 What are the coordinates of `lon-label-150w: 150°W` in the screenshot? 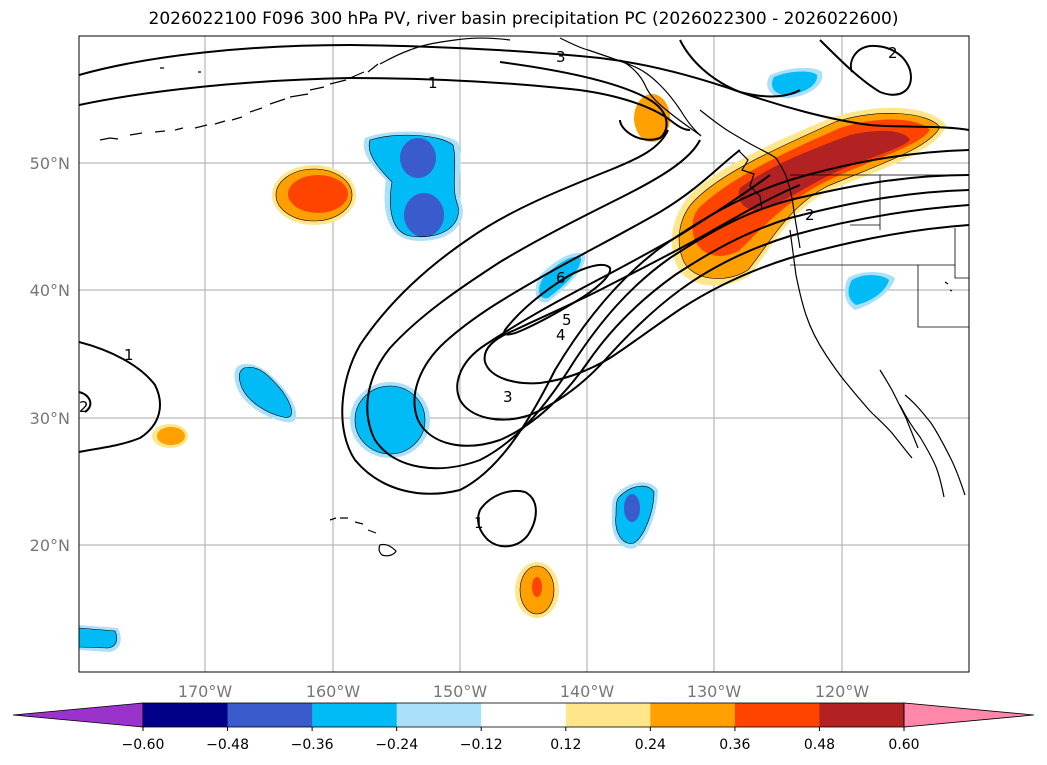 It's located at (460, 691).